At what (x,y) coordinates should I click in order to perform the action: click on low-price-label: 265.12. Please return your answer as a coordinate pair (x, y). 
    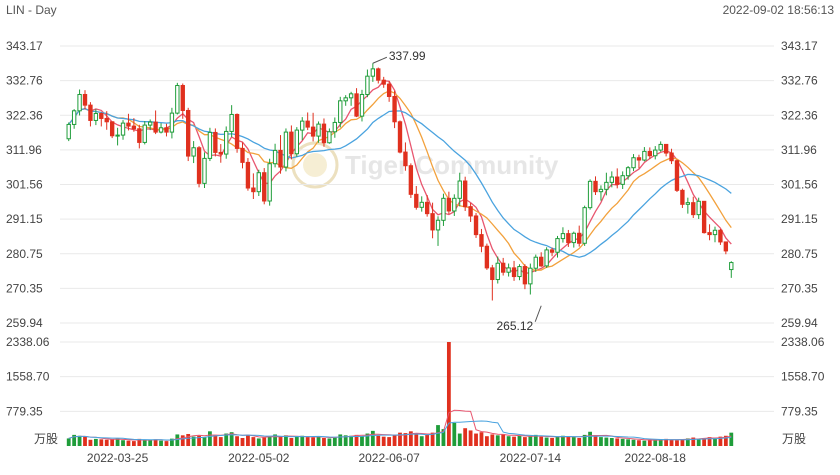
    Looking at the image, I should click on (515, 326).